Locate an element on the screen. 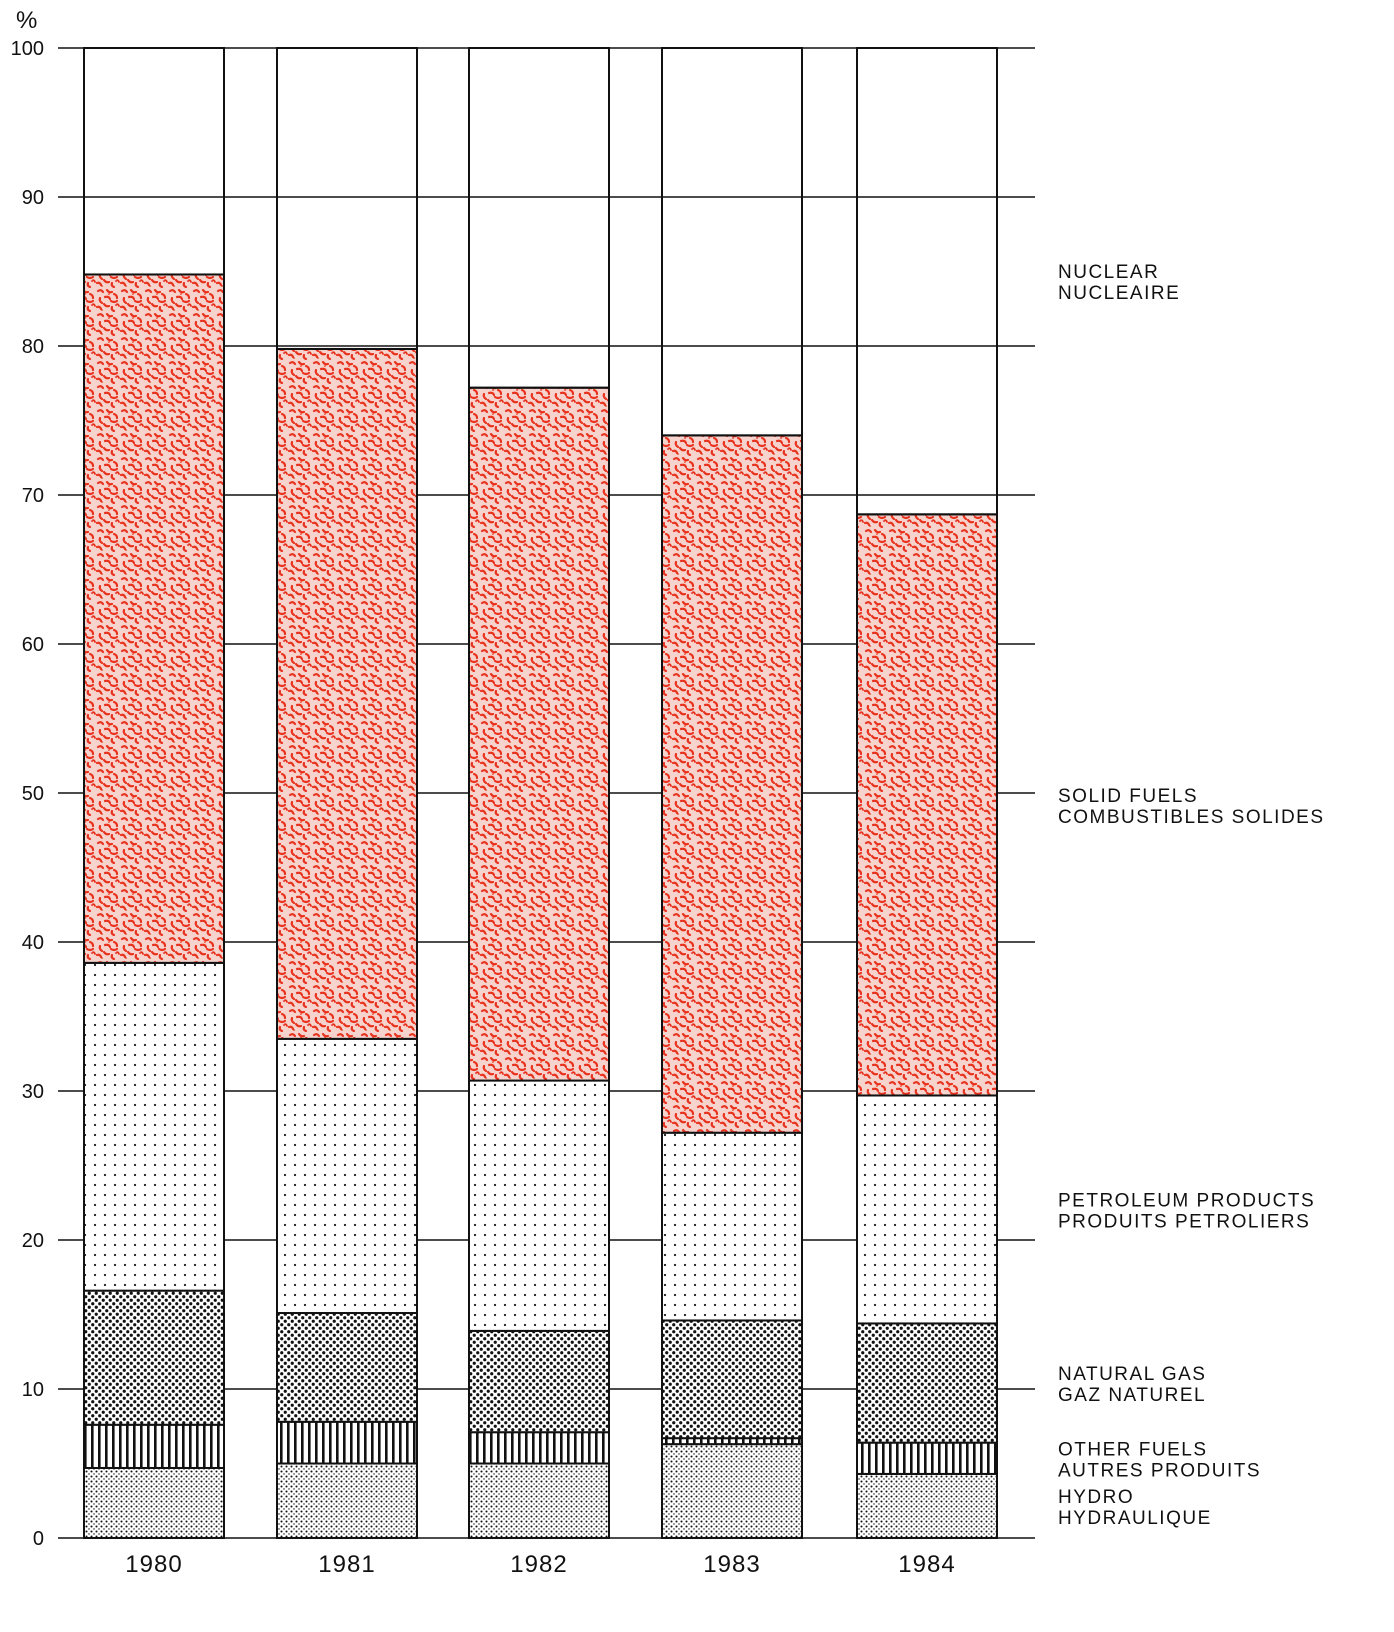 Image resolution: width=1394 pixels, height=1632 pixels. legend-label-solid-fuels: SOLID FUELS is located at coordinates (1128, 796).